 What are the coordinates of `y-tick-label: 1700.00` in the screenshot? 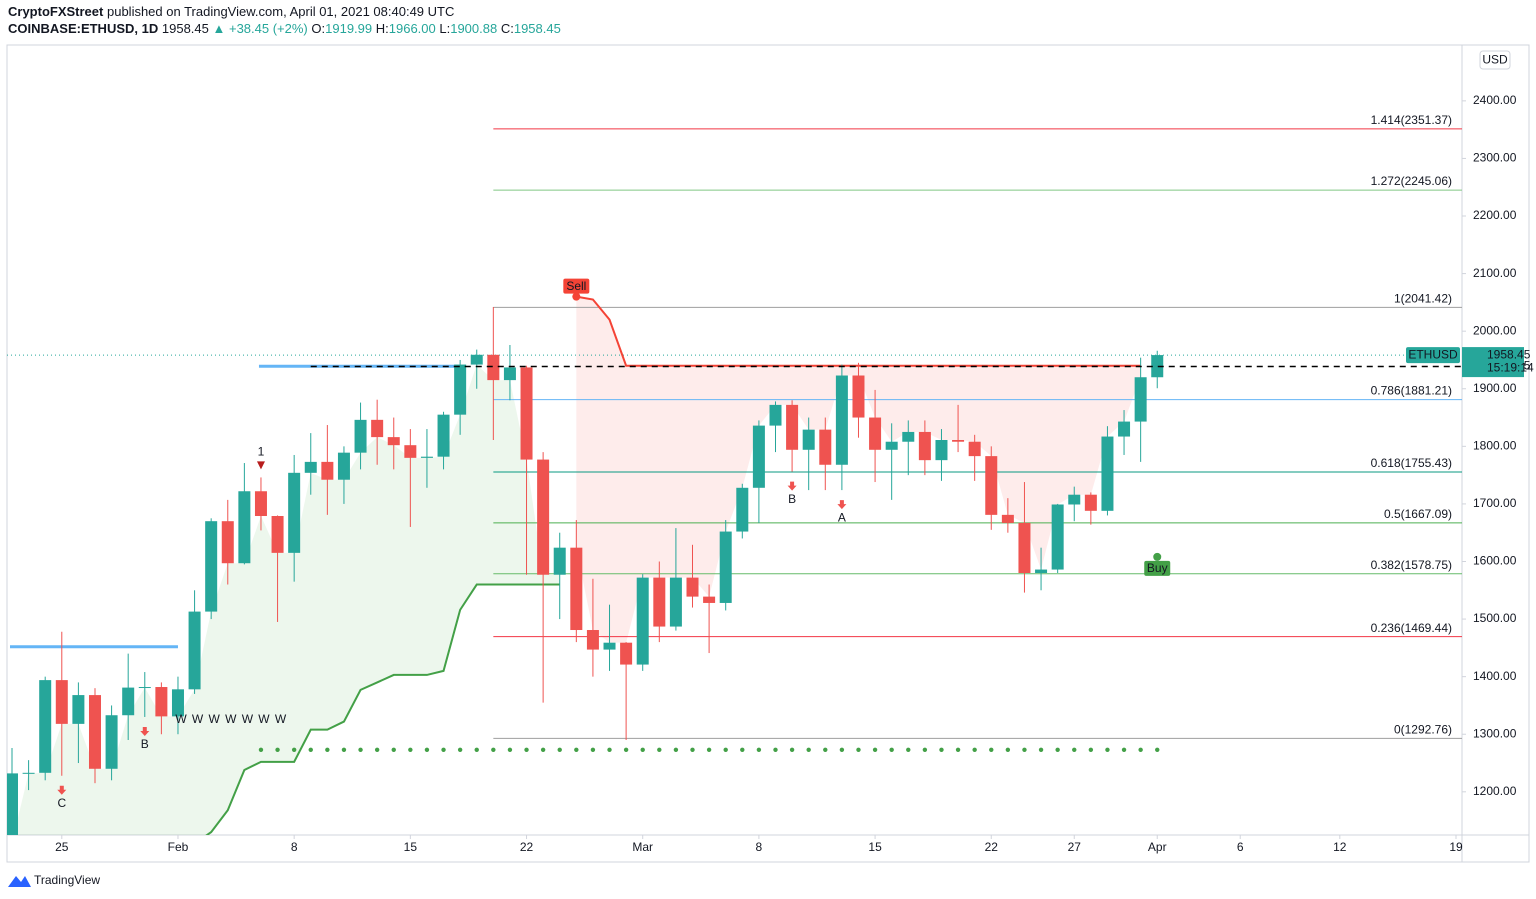 It's located at (1495, 503).